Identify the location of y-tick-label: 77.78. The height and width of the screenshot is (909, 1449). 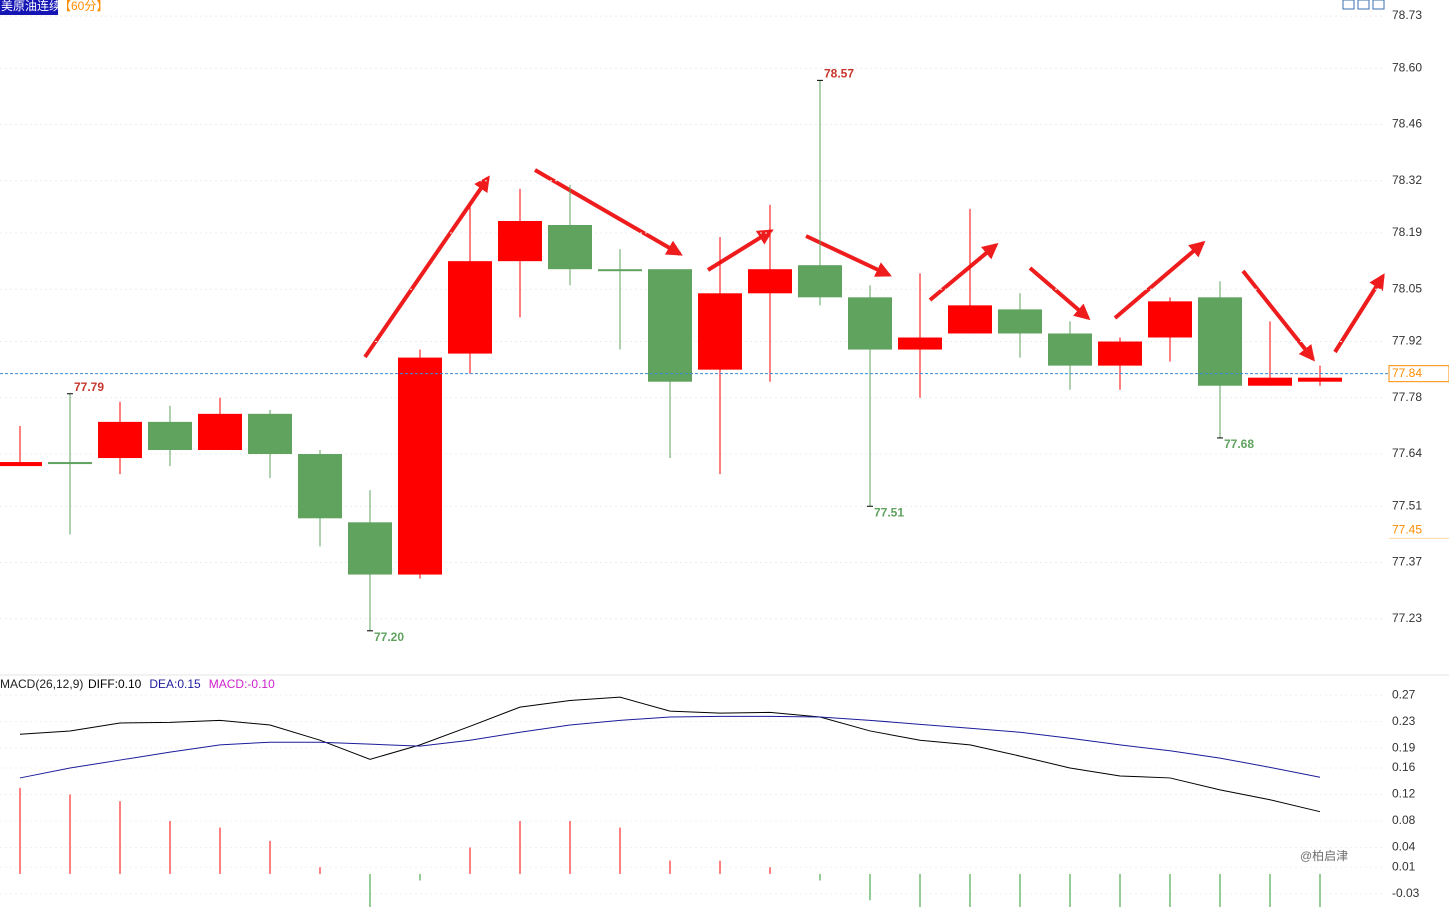
(1407, 397).